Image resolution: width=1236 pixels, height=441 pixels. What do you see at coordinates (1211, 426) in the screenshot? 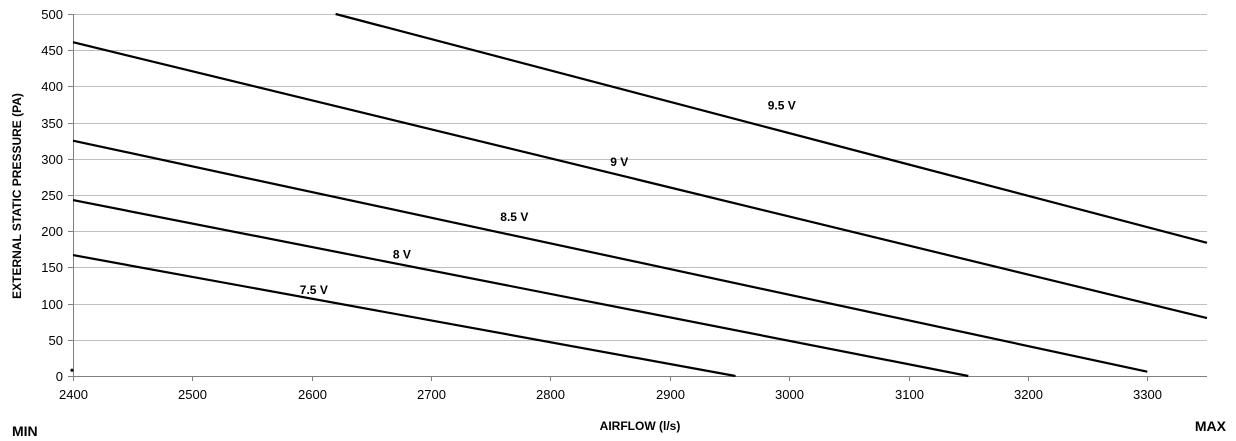
I see `max-label: MAX` at bounding box center [1211, 426].